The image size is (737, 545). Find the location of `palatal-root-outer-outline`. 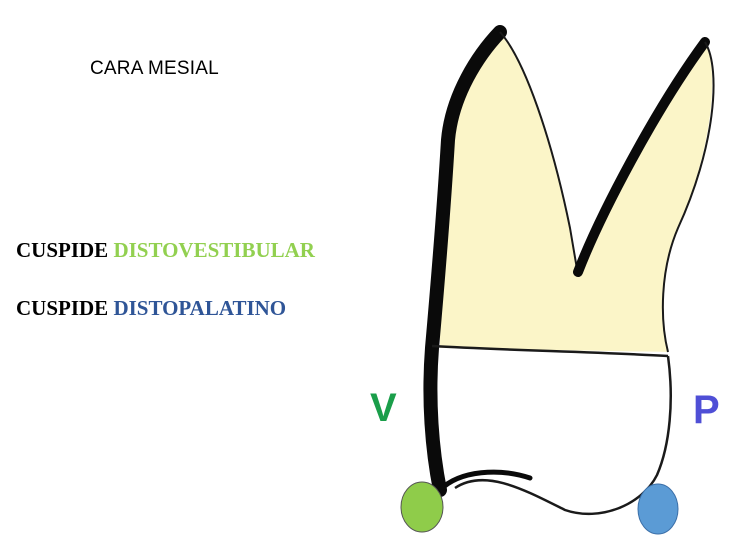

palatal-root-outer-outline is located at coordinates (688, 197).